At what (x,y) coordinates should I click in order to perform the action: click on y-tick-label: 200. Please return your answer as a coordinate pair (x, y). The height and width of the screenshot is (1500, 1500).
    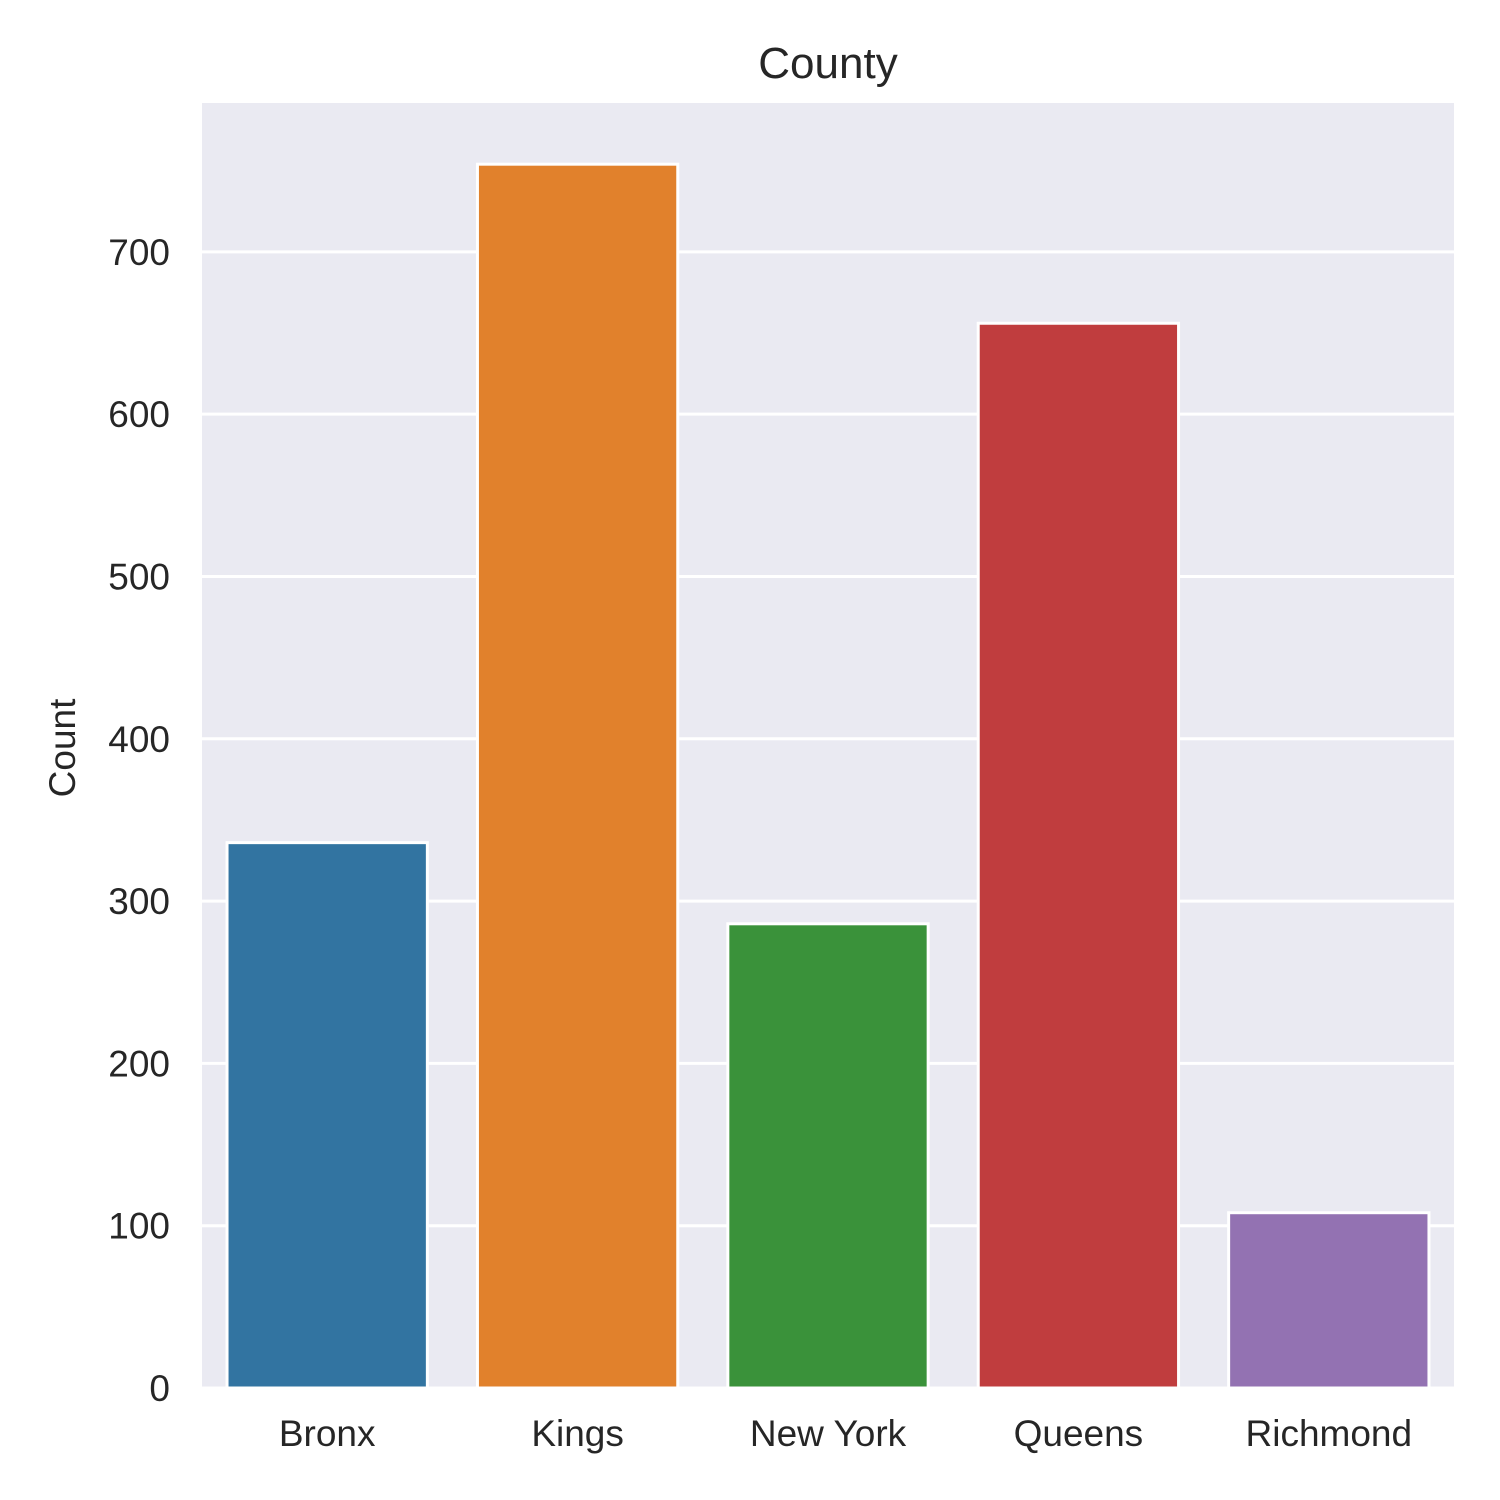
    Looking at the image, I should click on (139, 1063).